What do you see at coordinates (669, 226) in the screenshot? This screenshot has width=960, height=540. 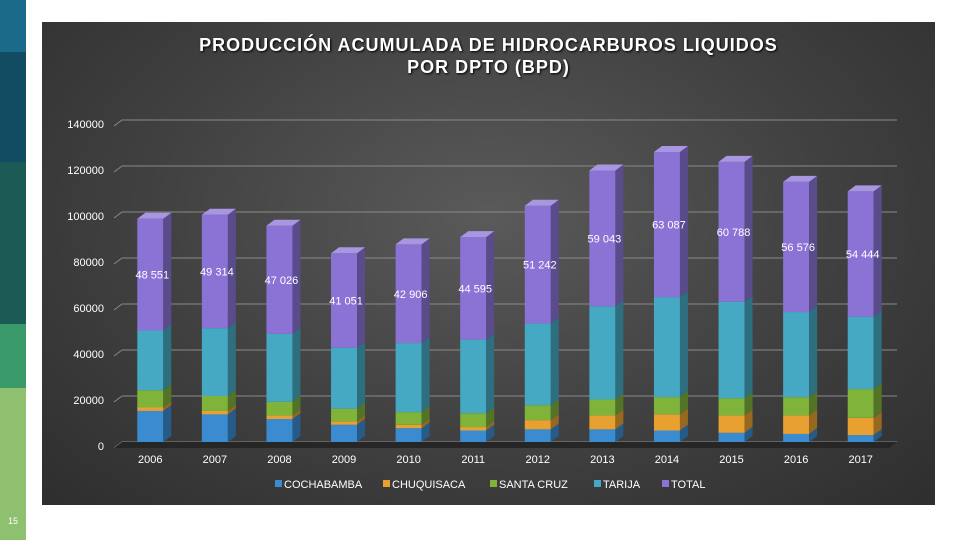 I see `data-label: 63 087` at bounding box center [669, 226].